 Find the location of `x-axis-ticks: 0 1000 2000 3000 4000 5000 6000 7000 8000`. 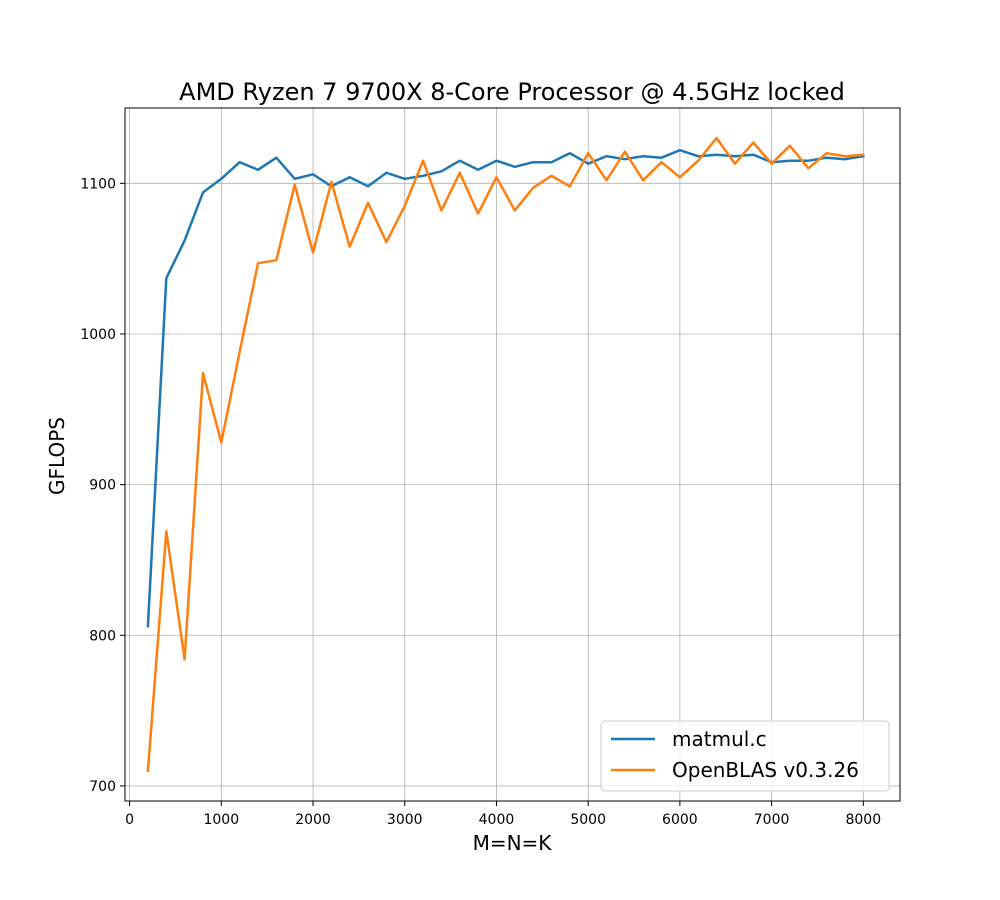

x-axis-ticks: 0 1000 2000 3000 4000 5000 6000 7000 8000 is located at coordinates (503, 814).